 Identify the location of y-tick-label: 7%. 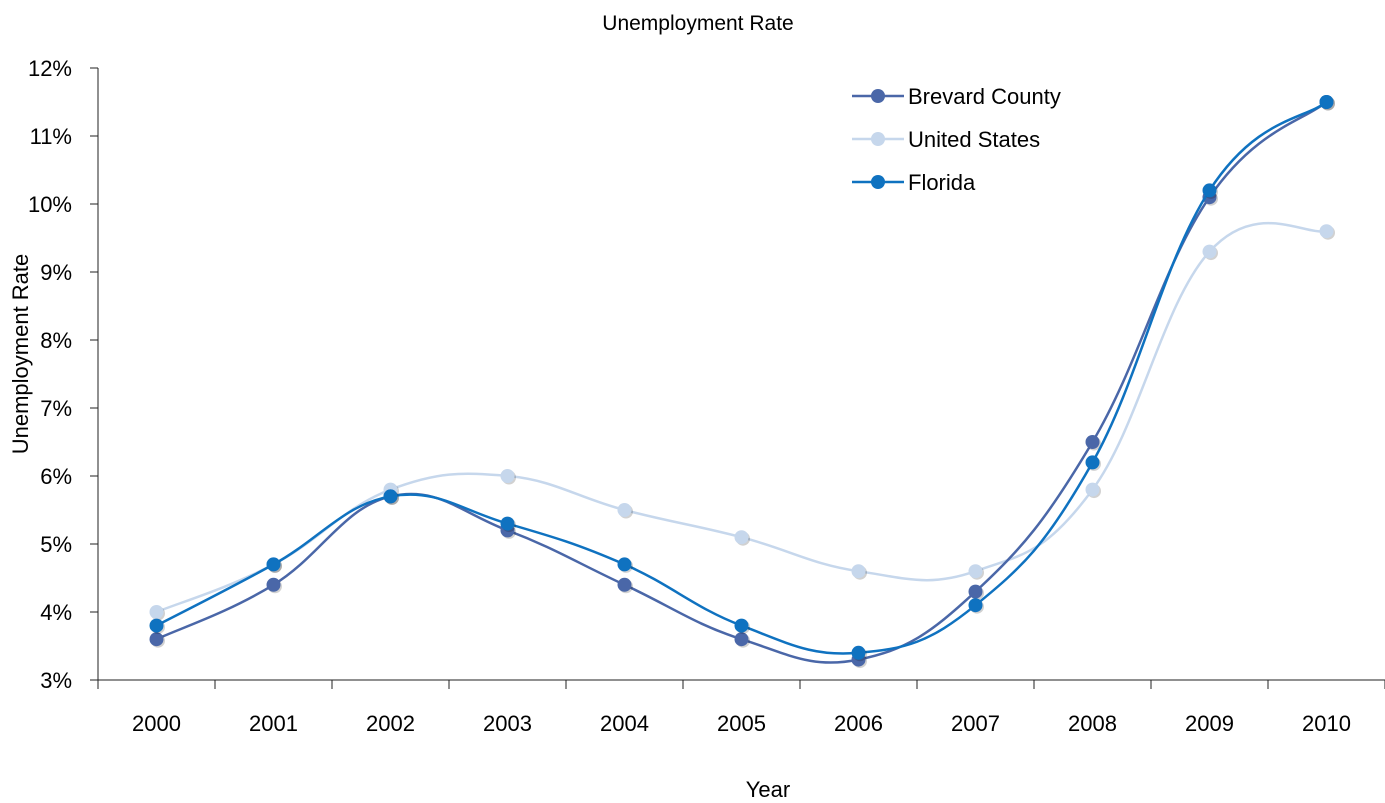
(56, 408).